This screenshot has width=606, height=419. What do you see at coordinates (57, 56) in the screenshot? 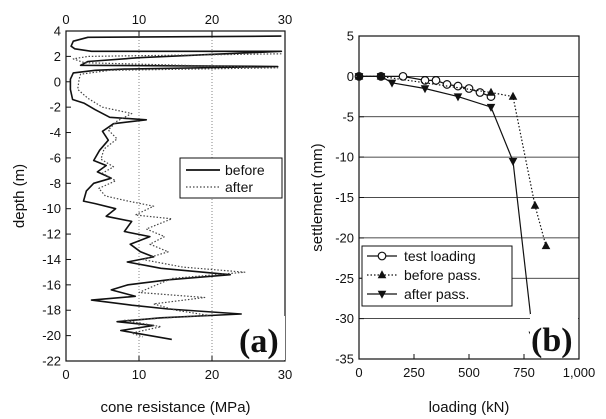
I see `panel-a-ytick-label: 2` at bounding box center [57, 56].